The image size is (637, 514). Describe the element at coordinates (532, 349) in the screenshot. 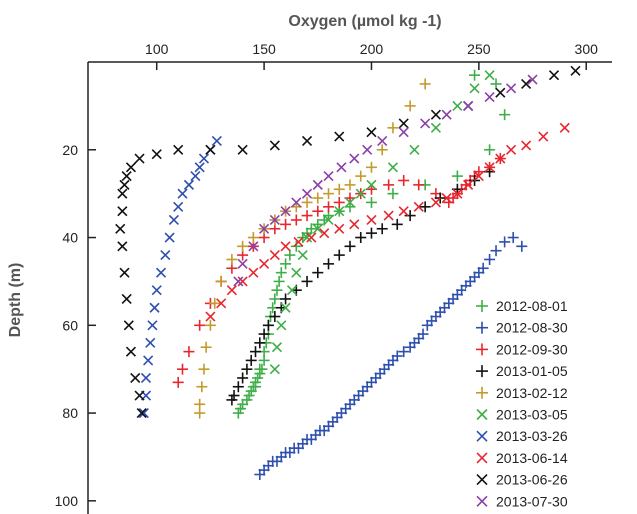

I see `legend-label: 2012-09-30` at that location.